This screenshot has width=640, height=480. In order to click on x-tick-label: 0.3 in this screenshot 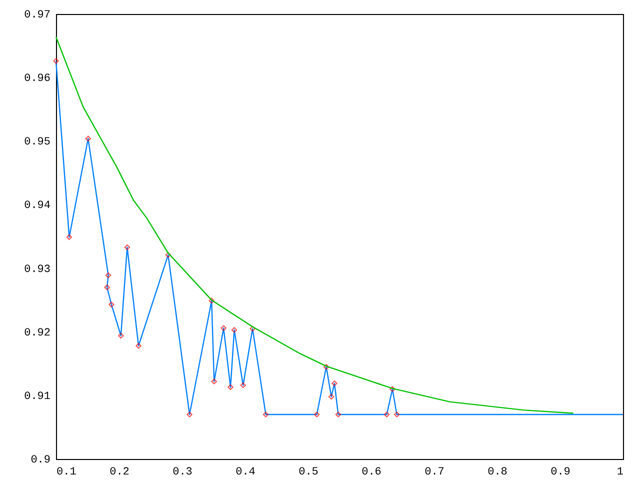, I will do `click(182, 472)`.